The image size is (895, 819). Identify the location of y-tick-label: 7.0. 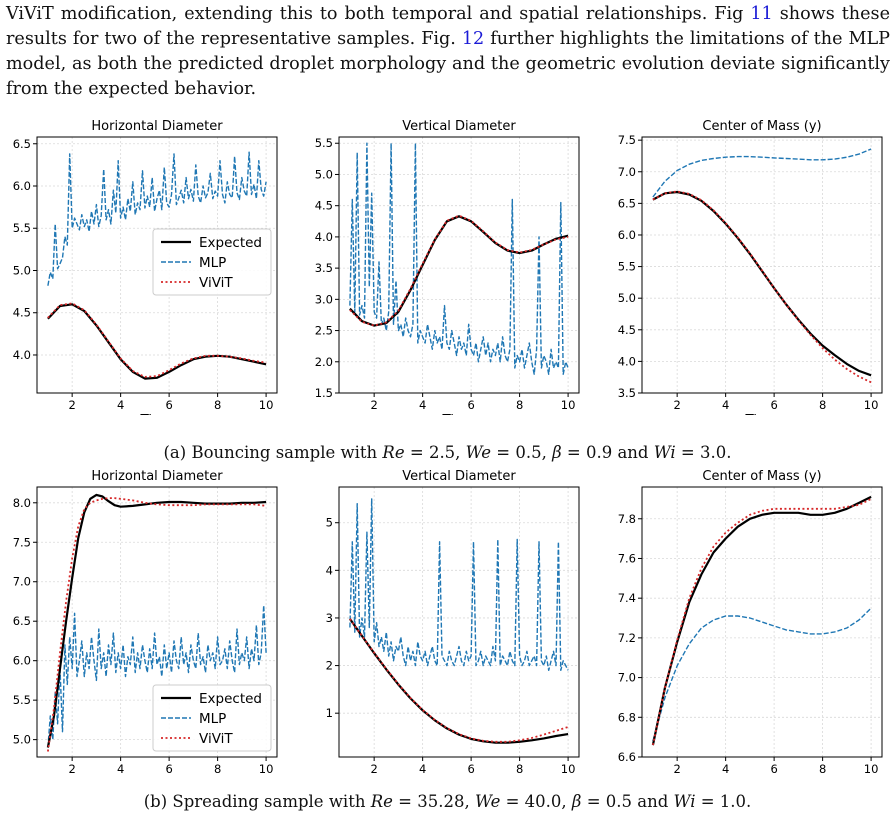
(627, 678).